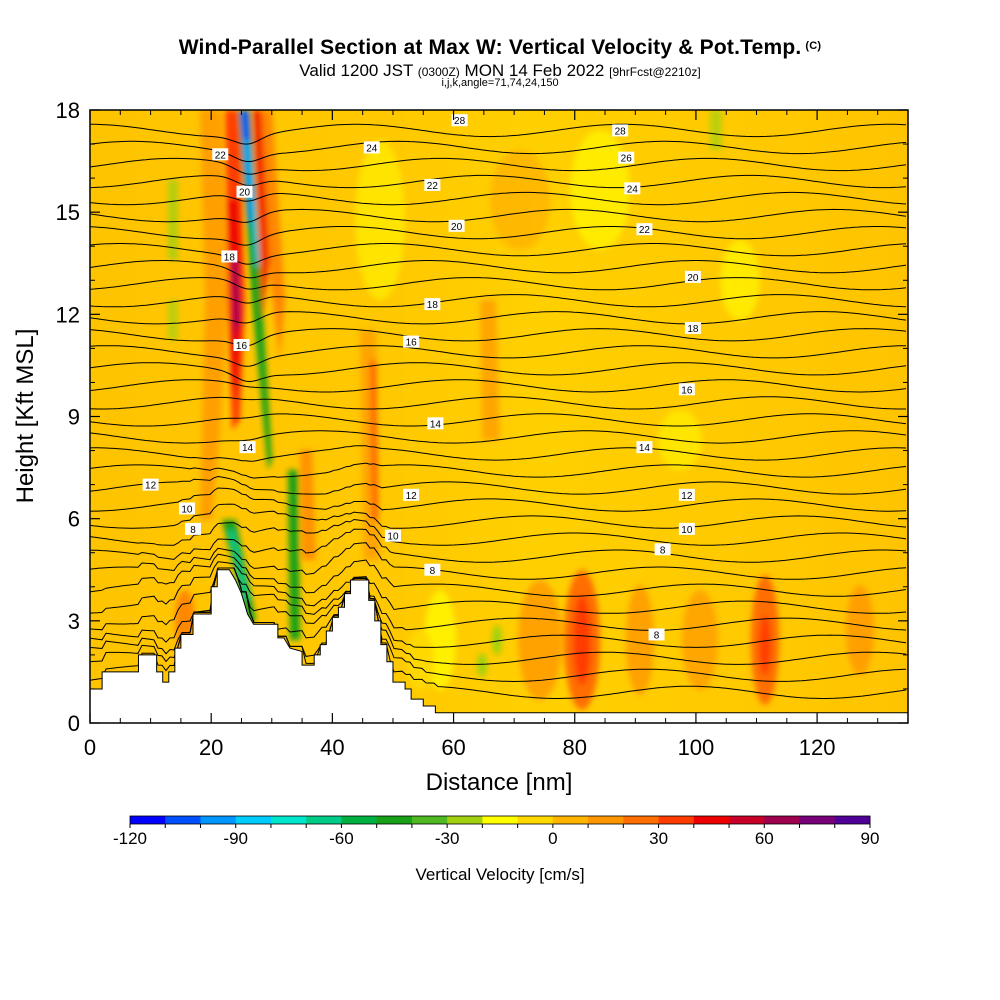  I want to click on x-tick-label: 100, so click(696, 747).